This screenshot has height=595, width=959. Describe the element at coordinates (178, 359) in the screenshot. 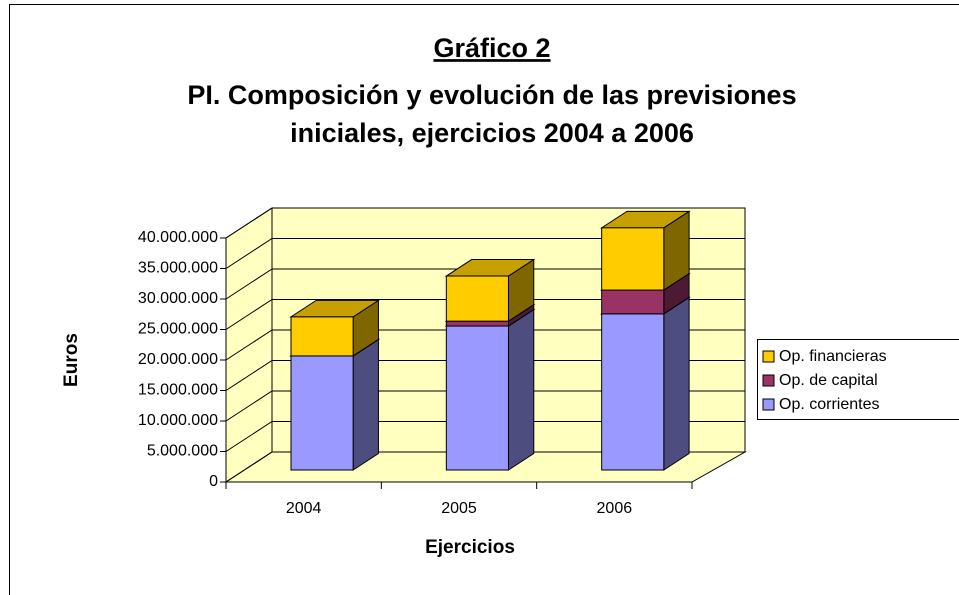

I see `y-tick-label: 20.000.000` at that location.